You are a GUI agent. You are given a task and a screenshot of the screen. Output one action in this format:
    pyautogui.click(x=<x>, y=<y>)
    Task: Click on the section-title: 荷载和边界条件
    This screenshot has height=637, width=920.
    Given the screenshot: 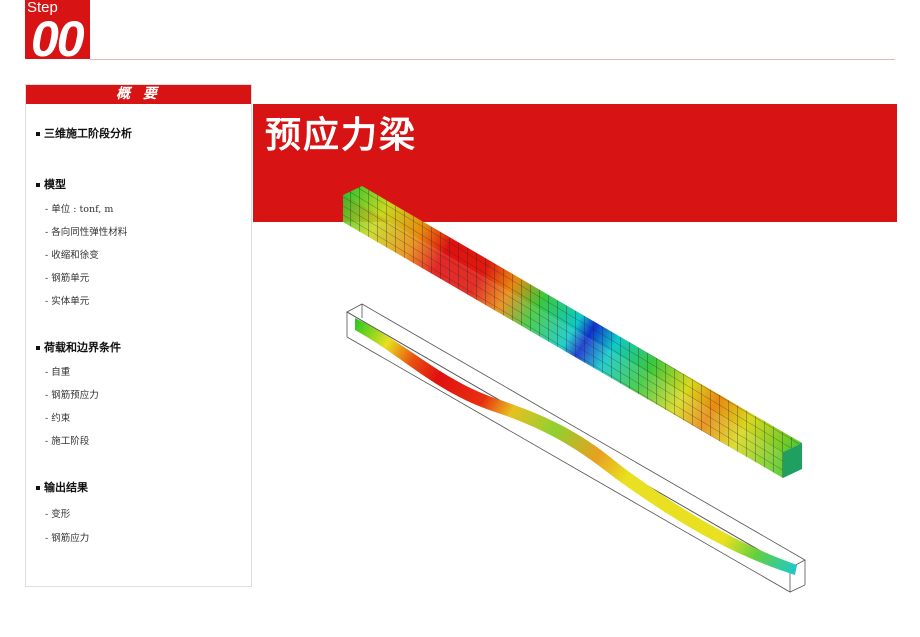 What is the action you would take?
    pyautogui.click(x=78, y=347)
    